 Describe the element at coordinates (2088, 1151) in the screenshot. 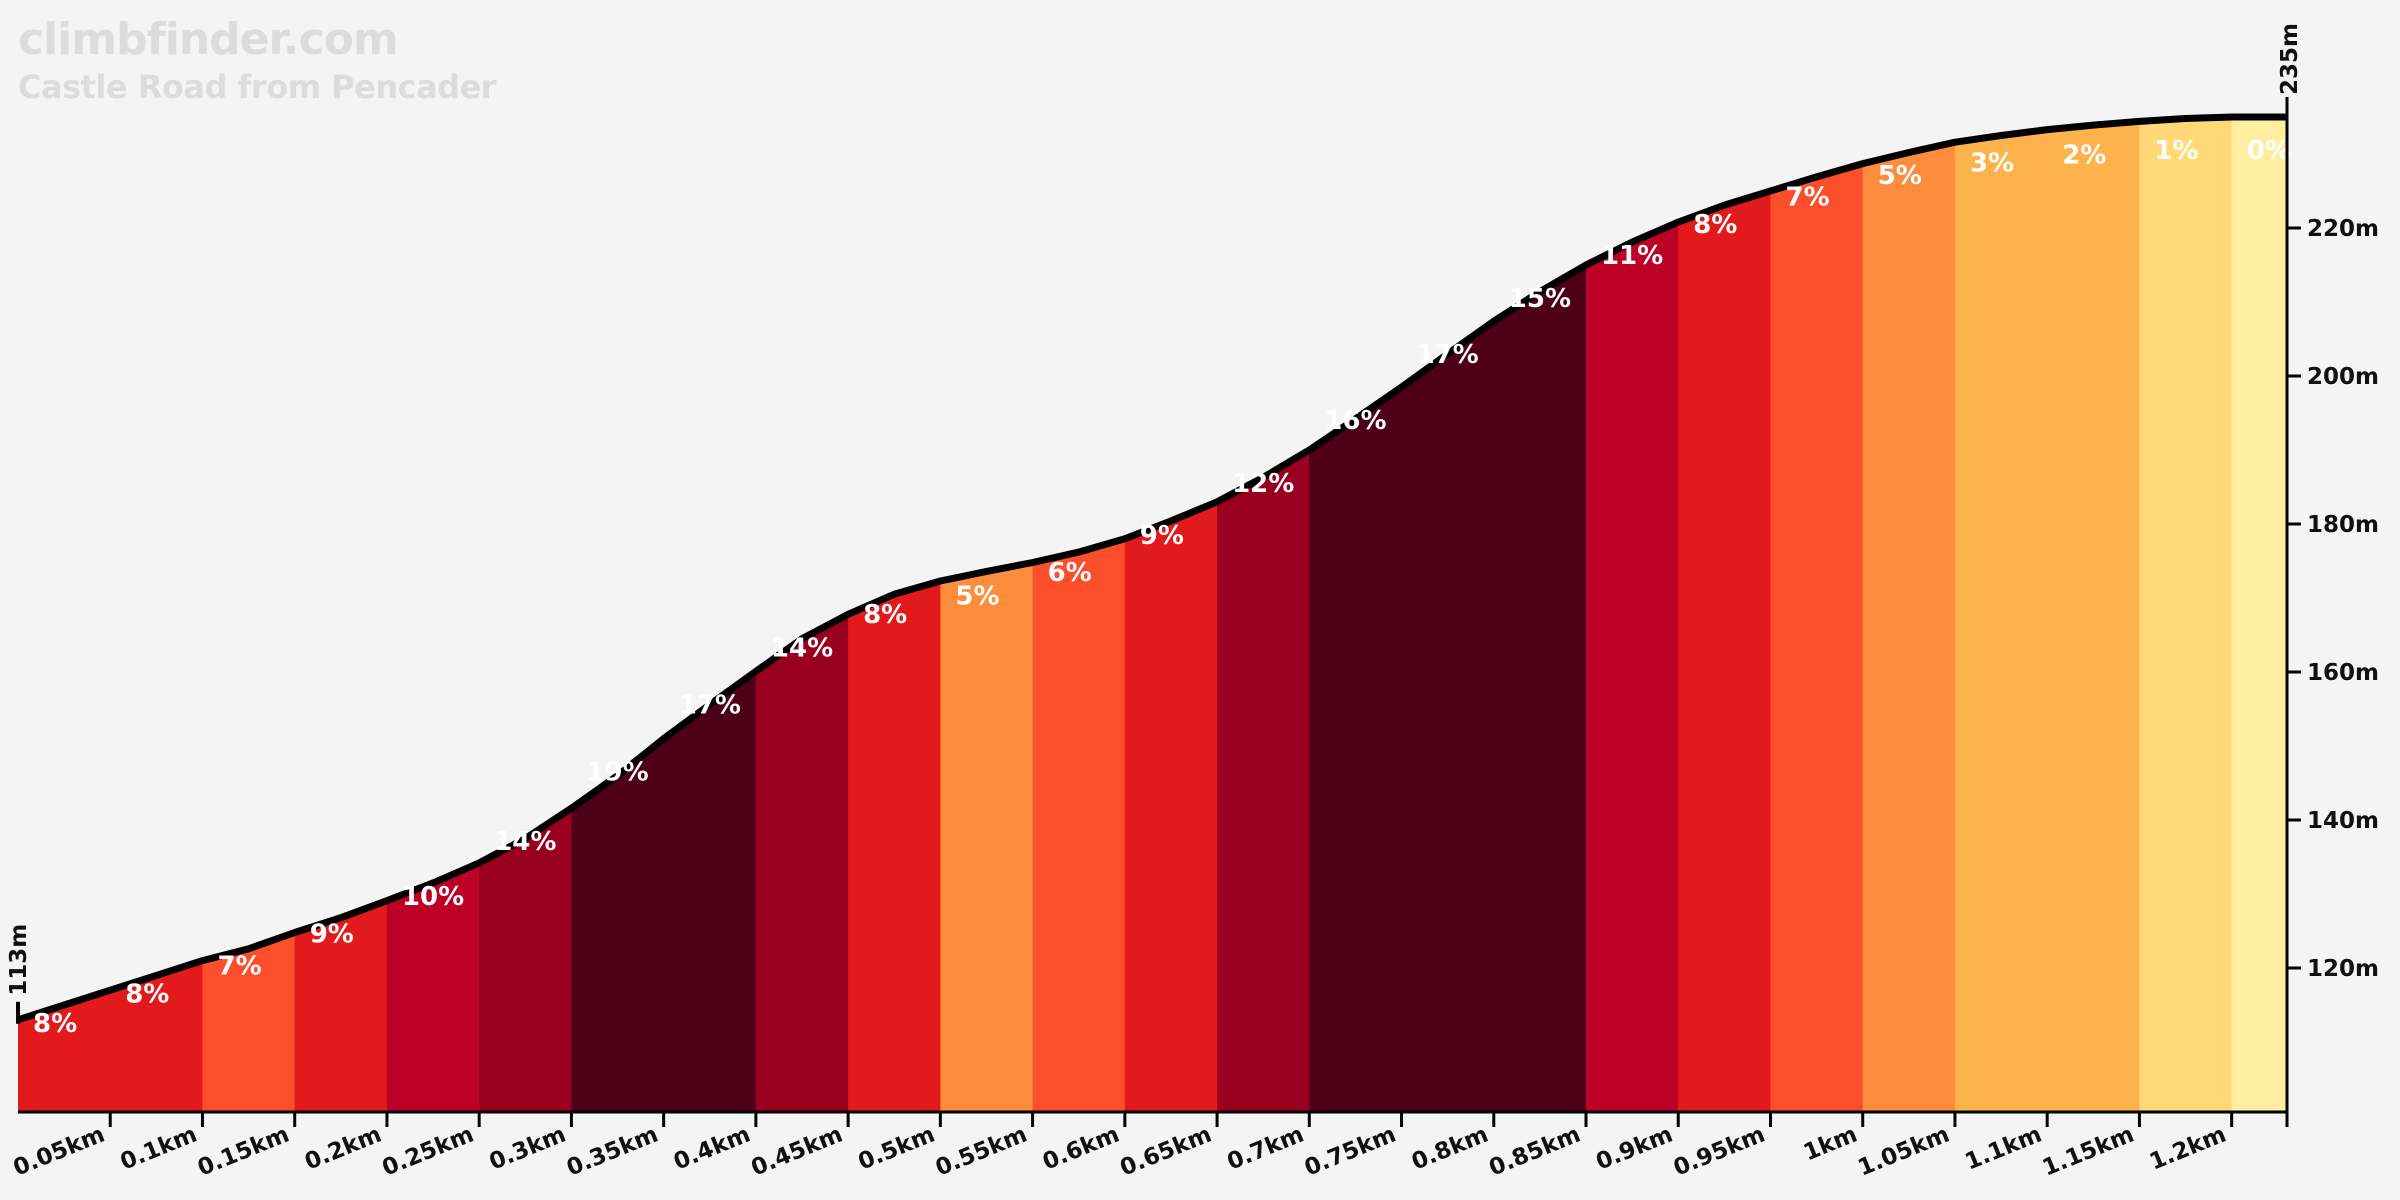

I see `x-tick-label: 1.15km` at that location.